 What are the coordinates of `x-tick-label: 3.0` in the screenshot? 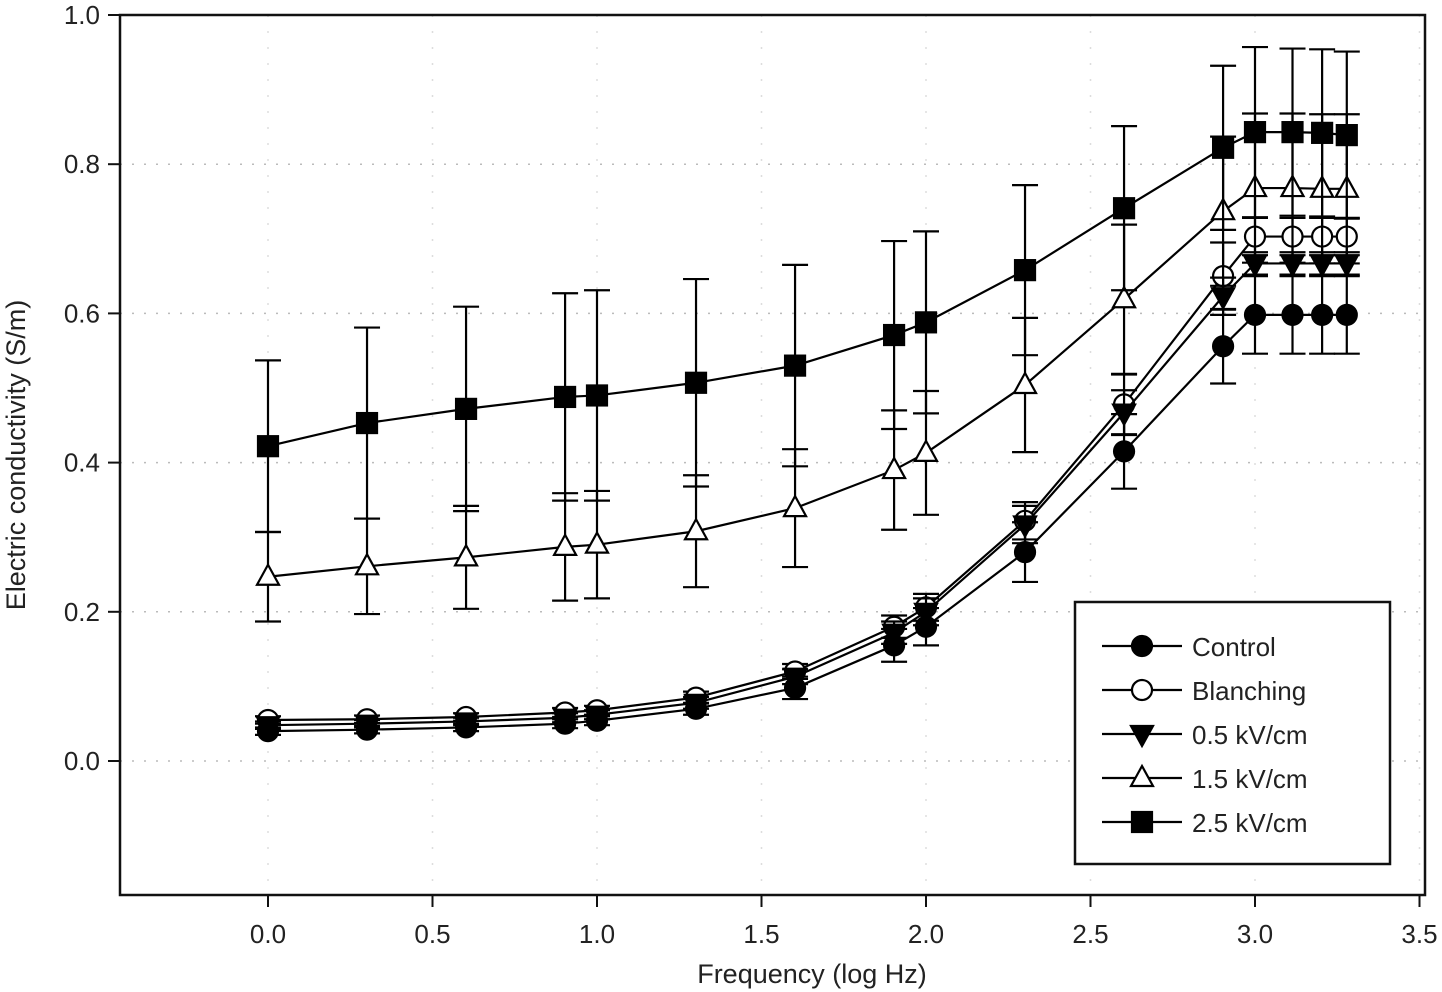 It's located at (1255, 934).